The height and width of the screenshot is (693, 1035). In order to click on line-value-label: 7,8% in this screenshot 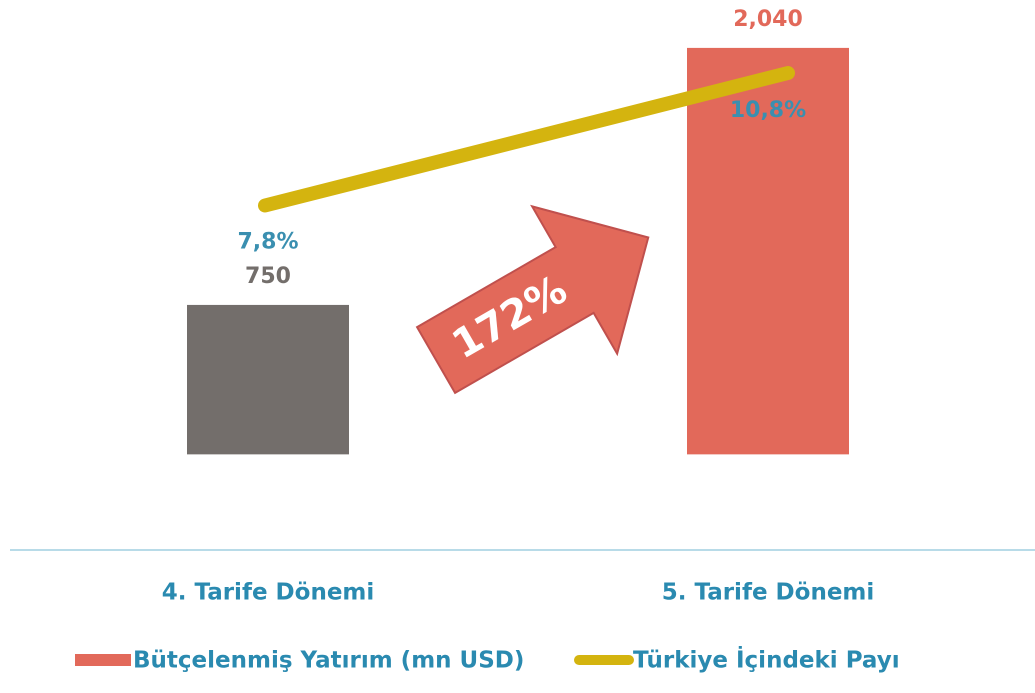, I will do `click(267, 242)`.